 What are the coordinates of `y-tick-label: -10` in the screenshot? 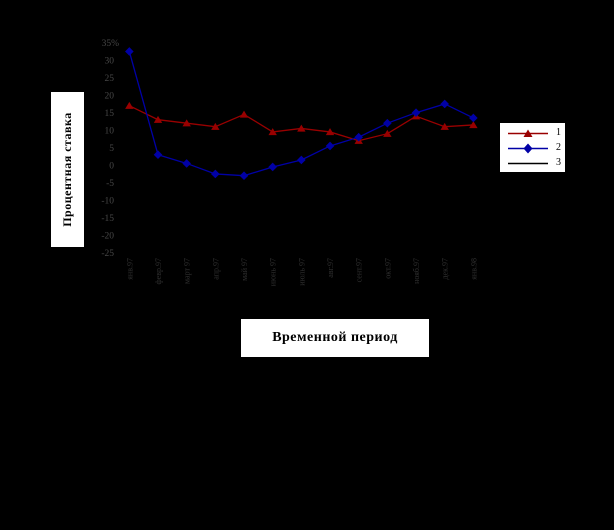 It's located at (107, 202).